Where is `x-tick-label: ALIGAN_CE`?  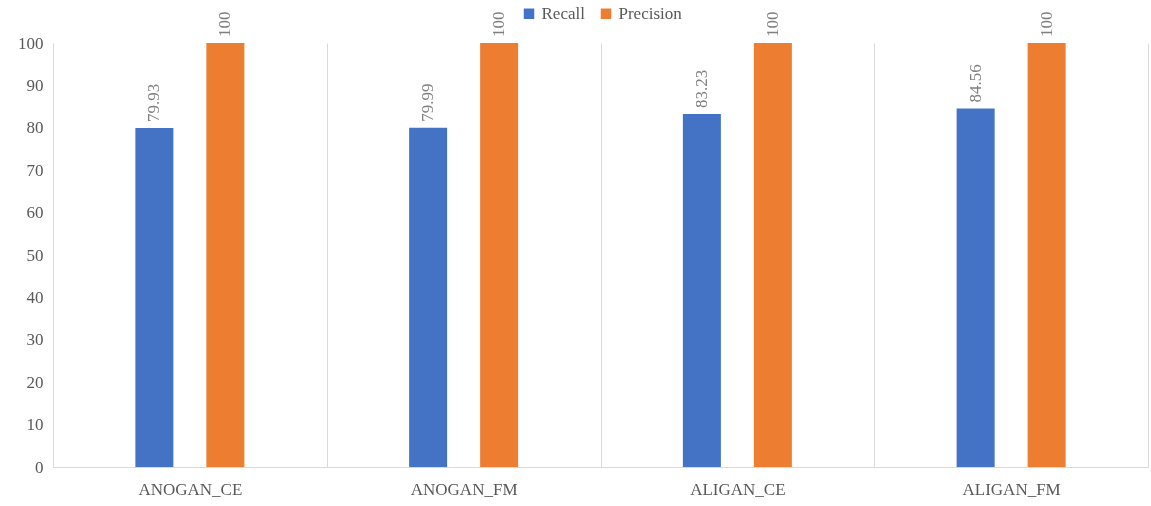
x-tick-label: ALIGAN_CE is located at coordinates (738, 489).